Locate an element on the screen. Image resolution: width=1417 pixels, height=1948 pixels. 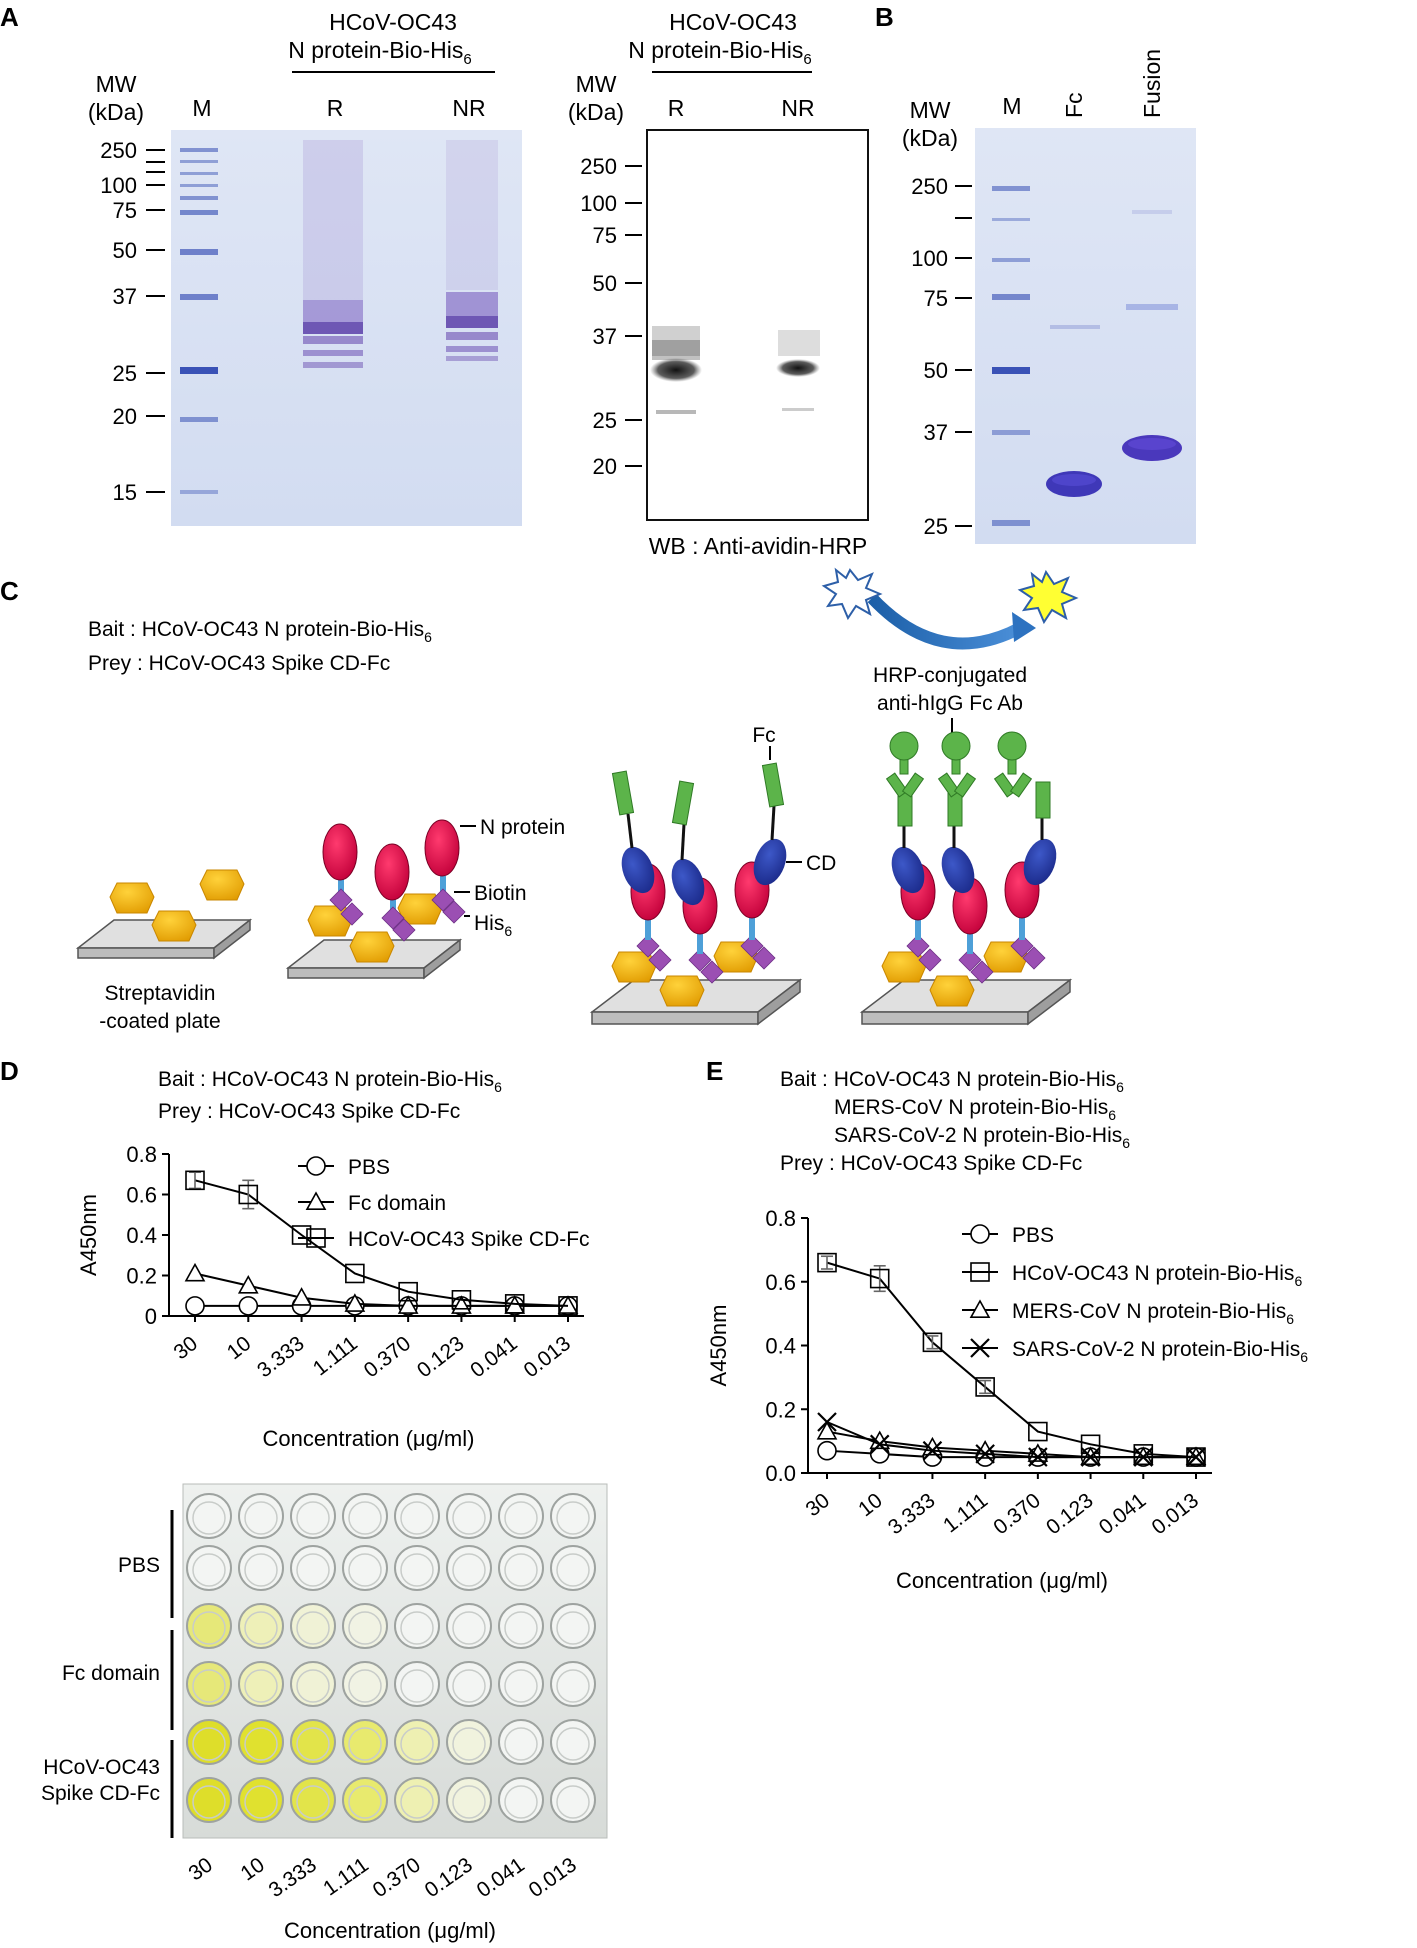
c-plate-label-2: -coated plate is located at coordinates (159, 1021).